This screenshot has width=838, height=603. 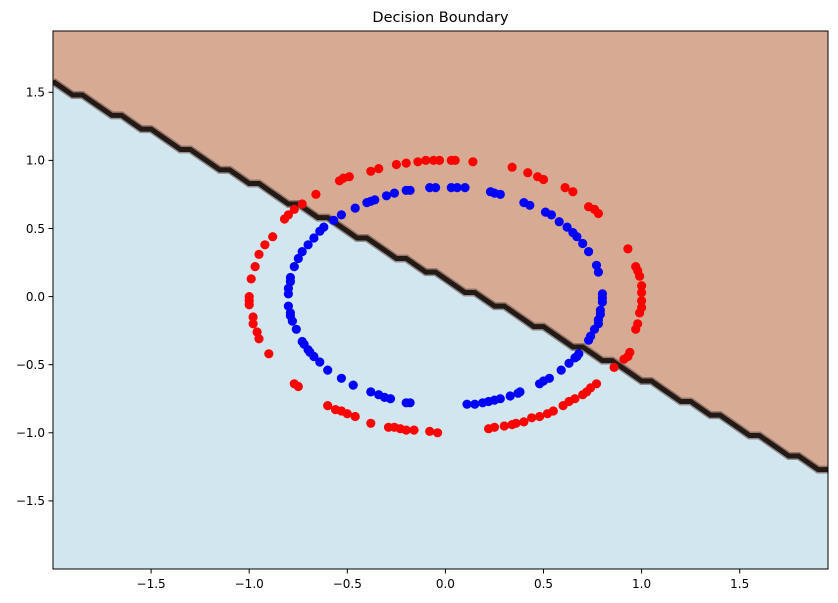 What do you see at coordinates (543, 584) in the screenshot?
I see `x-tick-label-4: 0.5` at bounding box center [543, 584].